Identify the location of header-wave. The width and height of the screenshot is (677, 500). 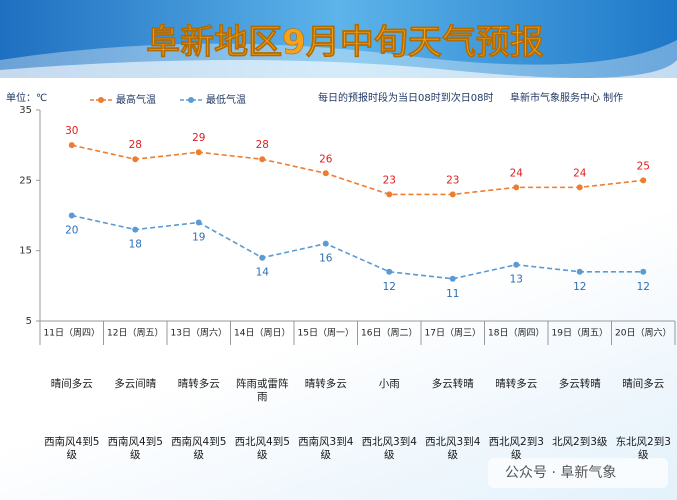
(338, 69).